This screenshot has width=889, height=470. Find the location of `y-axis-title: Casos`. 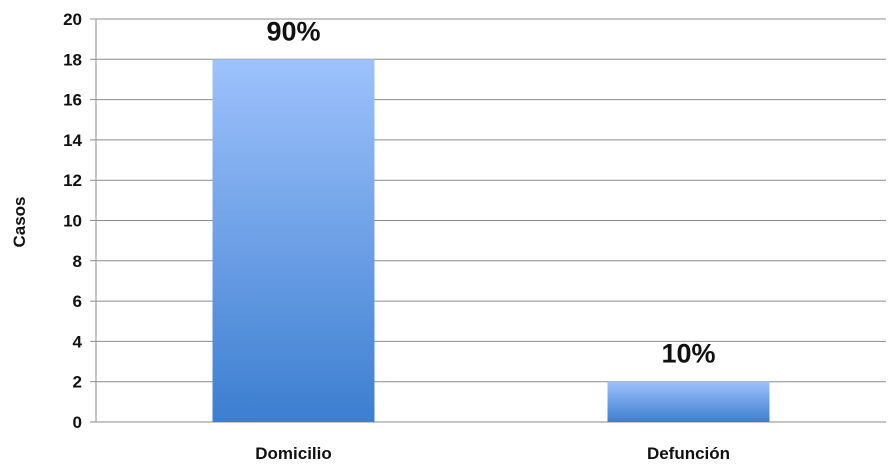

y-axis-title: Casos is located at coordinates (19, 221).